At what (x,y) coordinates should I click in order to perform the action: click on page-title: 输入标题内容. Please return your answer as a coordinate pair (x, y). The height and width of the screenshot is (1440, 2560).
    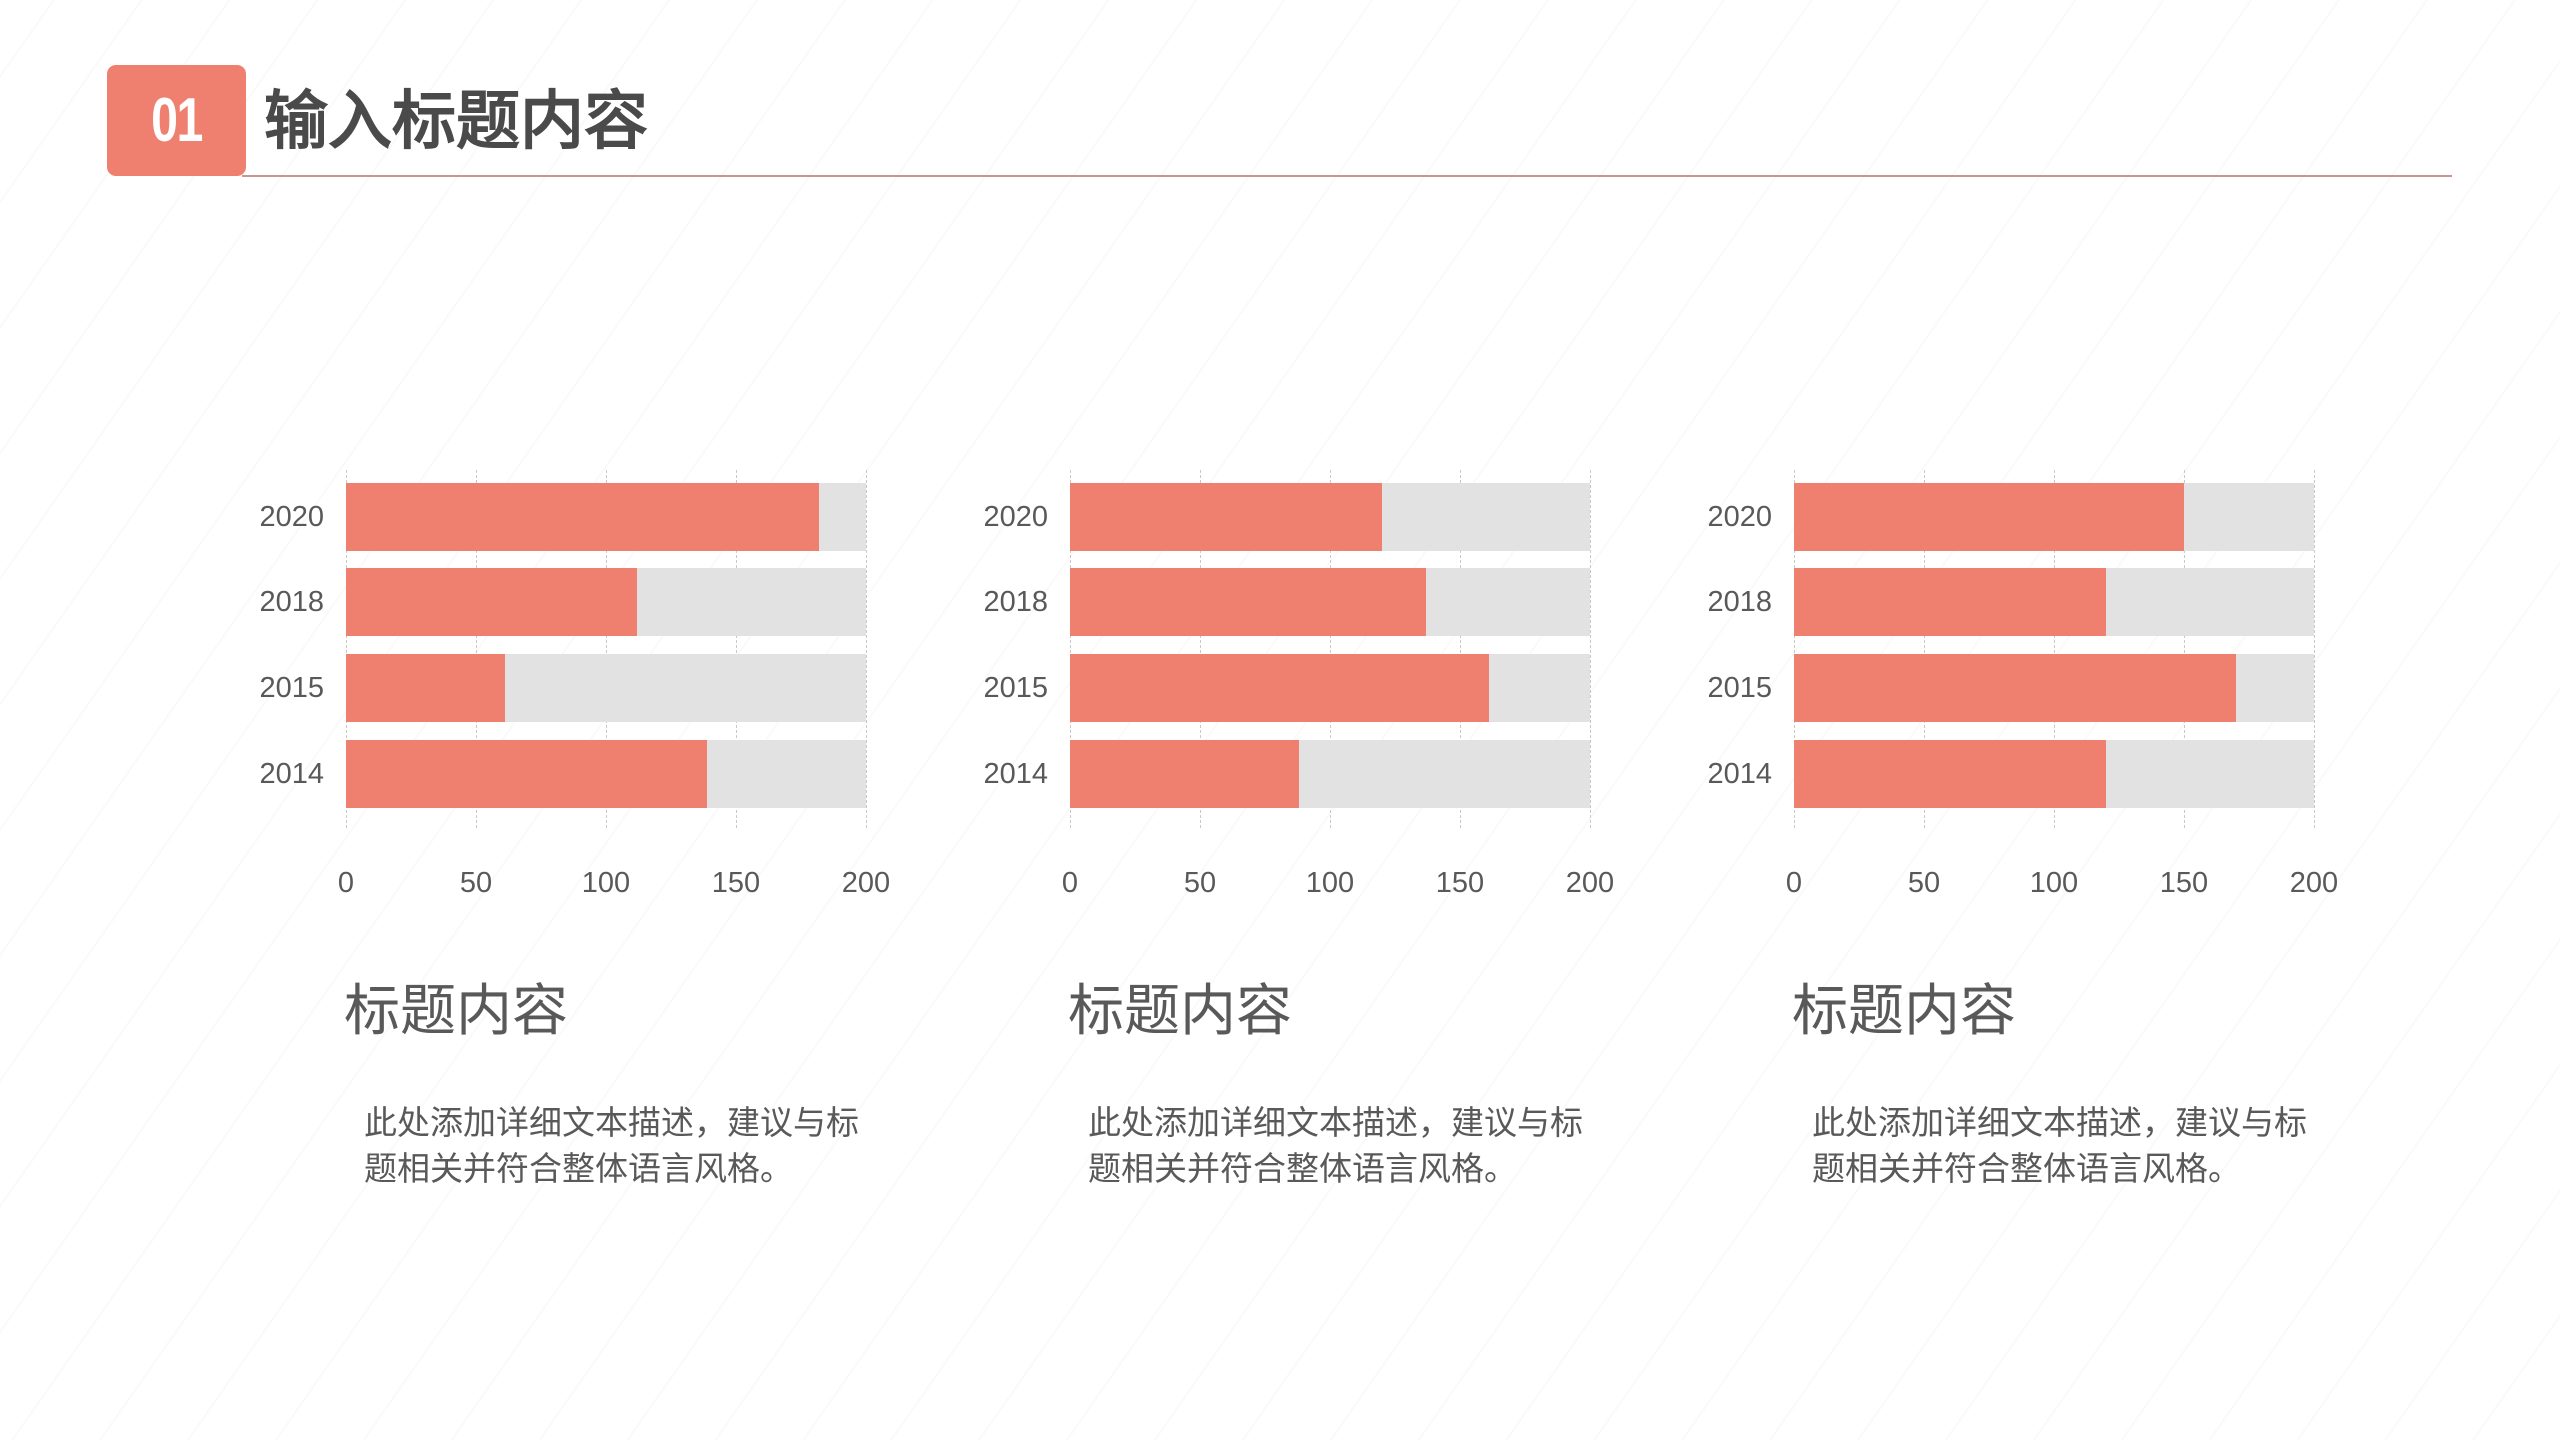
    Looking at the image, I should click on (456, 121).